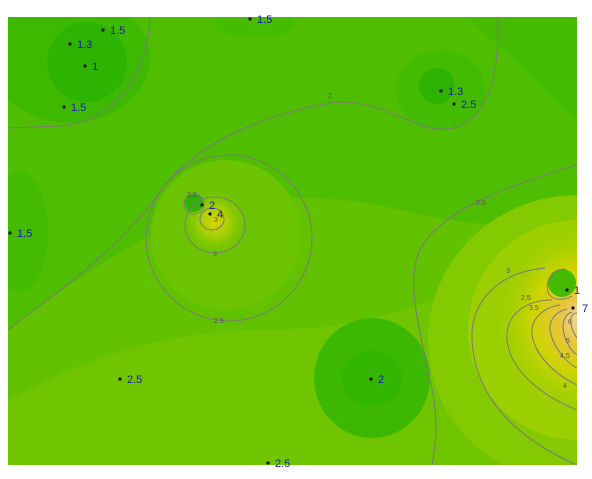 This screenshot has width=592, height=479. Describe the element at coordinates (330, 96) in the screenshot. I see `contour-label: 2` at that location.